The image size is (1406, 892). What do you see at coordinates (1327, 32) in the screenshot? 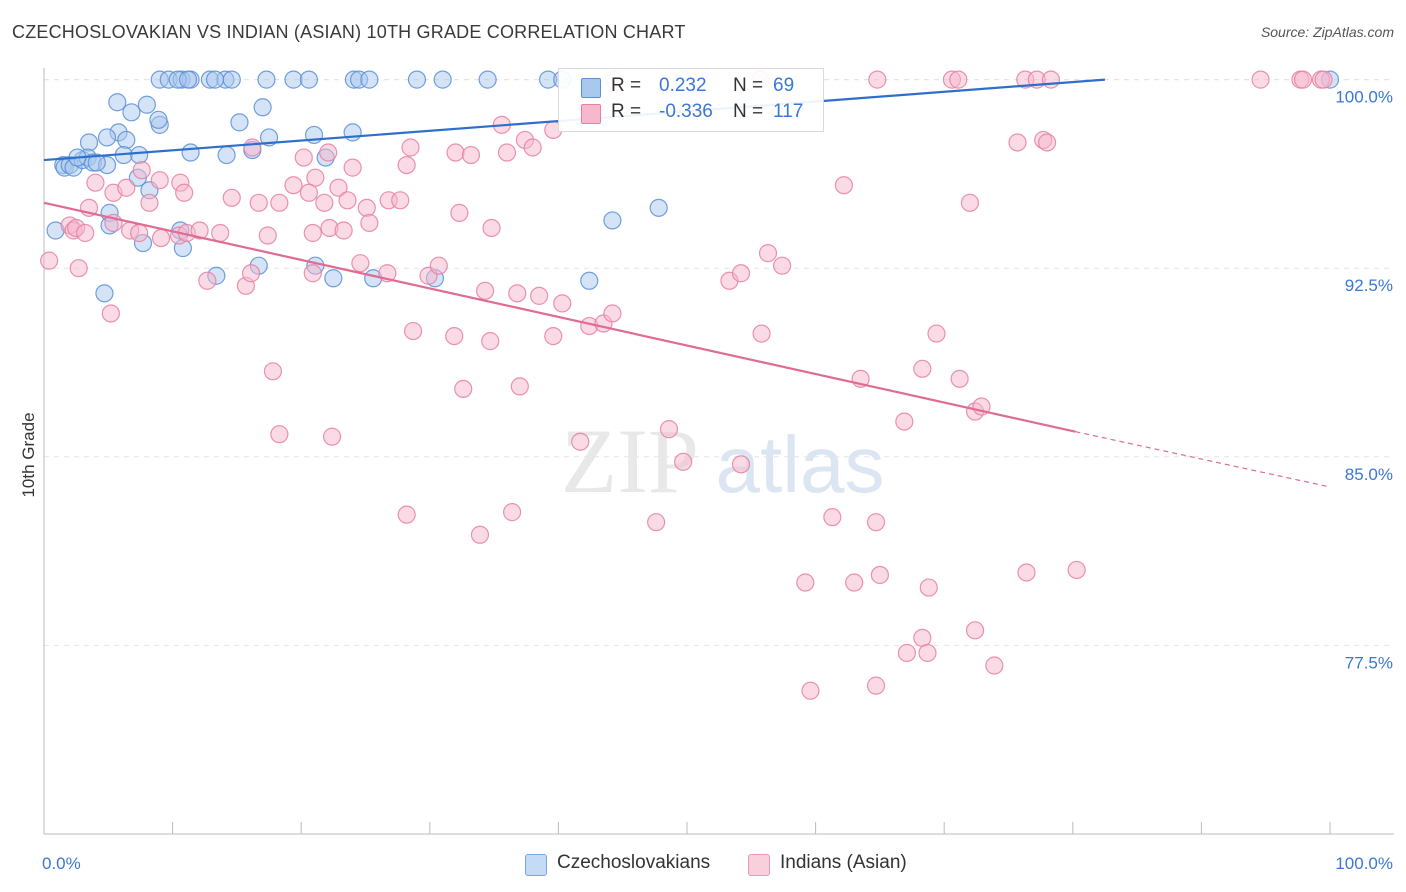
I see `source-label: Source: ZipAtlas.com` at bounding box center [1327, 32].